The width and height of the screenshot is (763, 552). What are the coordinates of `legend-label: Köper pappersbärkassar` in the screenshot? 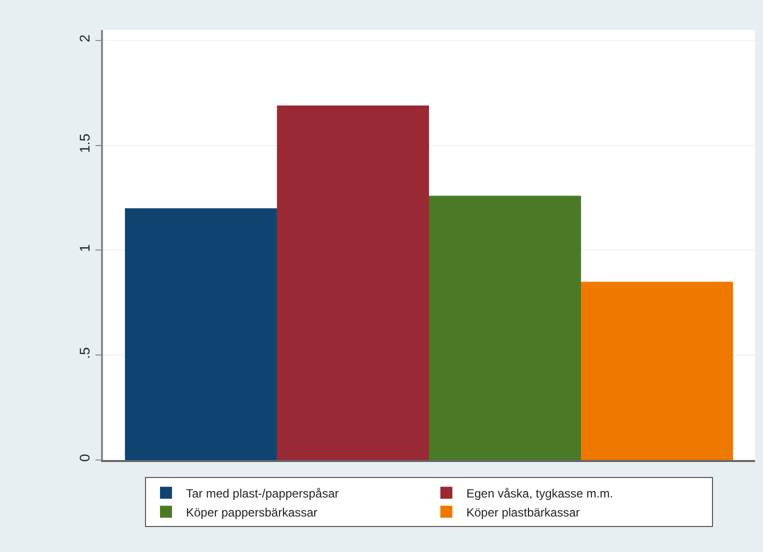 It's located at (252, 512).